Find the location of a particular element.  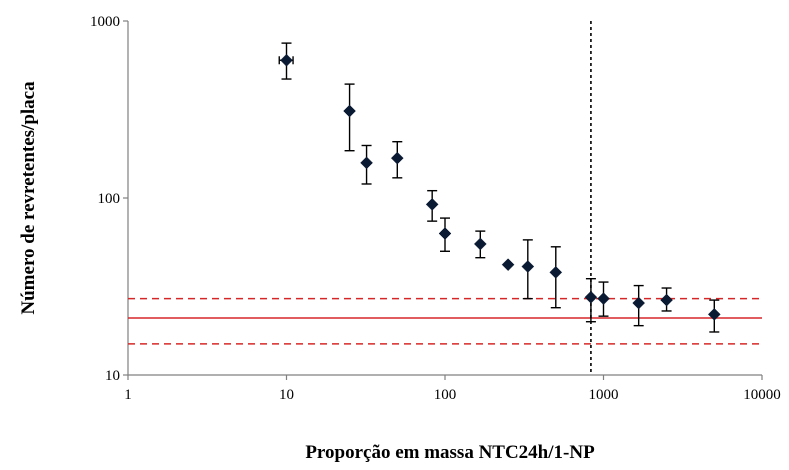

x-tick-label: 1 is located at coordinates (128, 395).